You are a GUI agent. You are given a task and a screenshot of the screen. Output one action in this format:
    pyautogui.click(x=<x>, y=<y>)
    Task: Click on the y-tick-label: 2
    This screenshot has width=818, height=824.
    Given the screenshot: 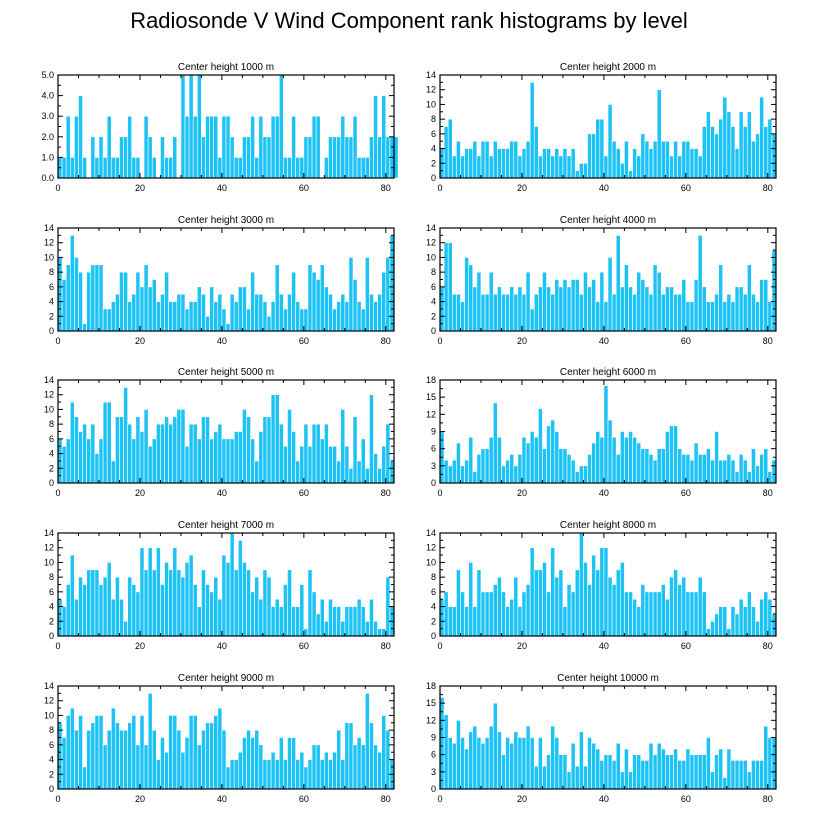 What is the action you would take?
    pyautogui.click(x=51, y=774)
    